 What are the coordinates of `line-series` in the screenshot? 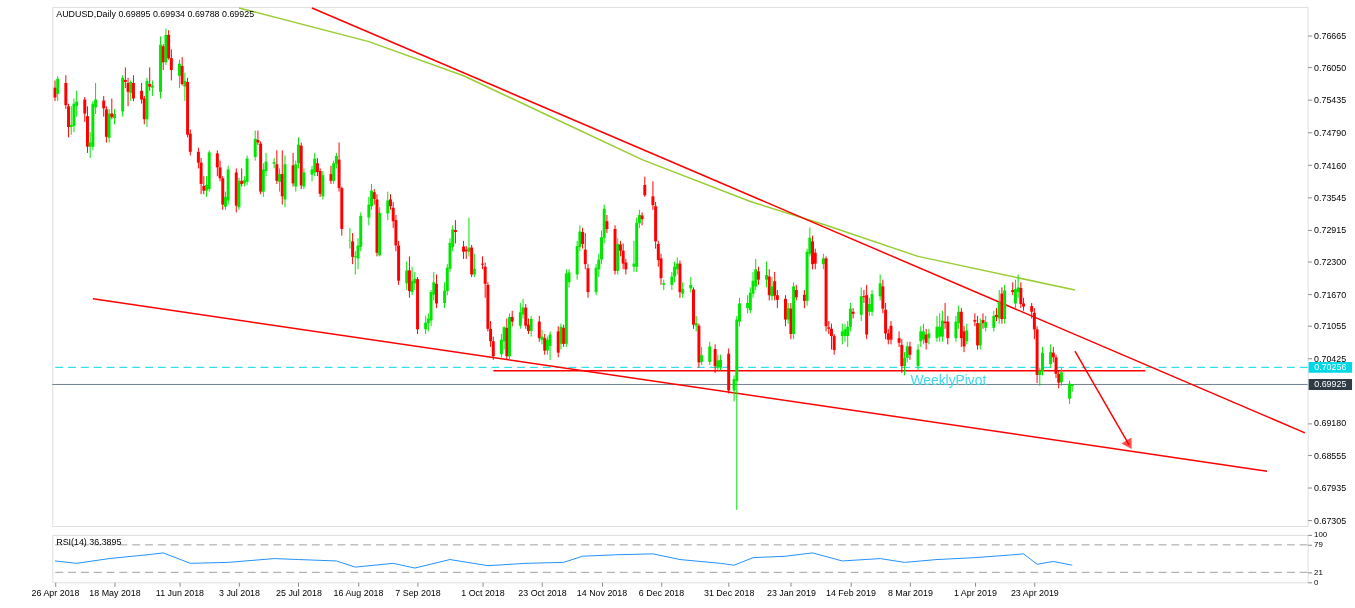 It's located at (563, 560).